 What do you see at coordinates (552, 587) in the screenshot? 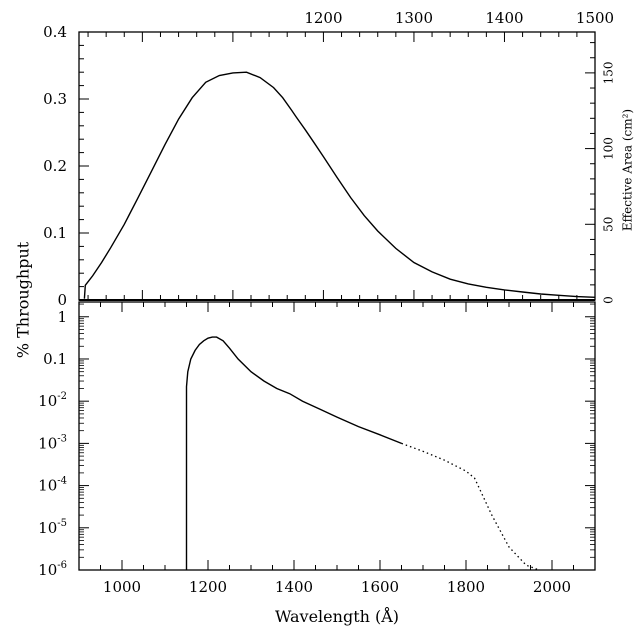
I see `bottom-x-tick-label: 2000` at bounding box center [552, 587].